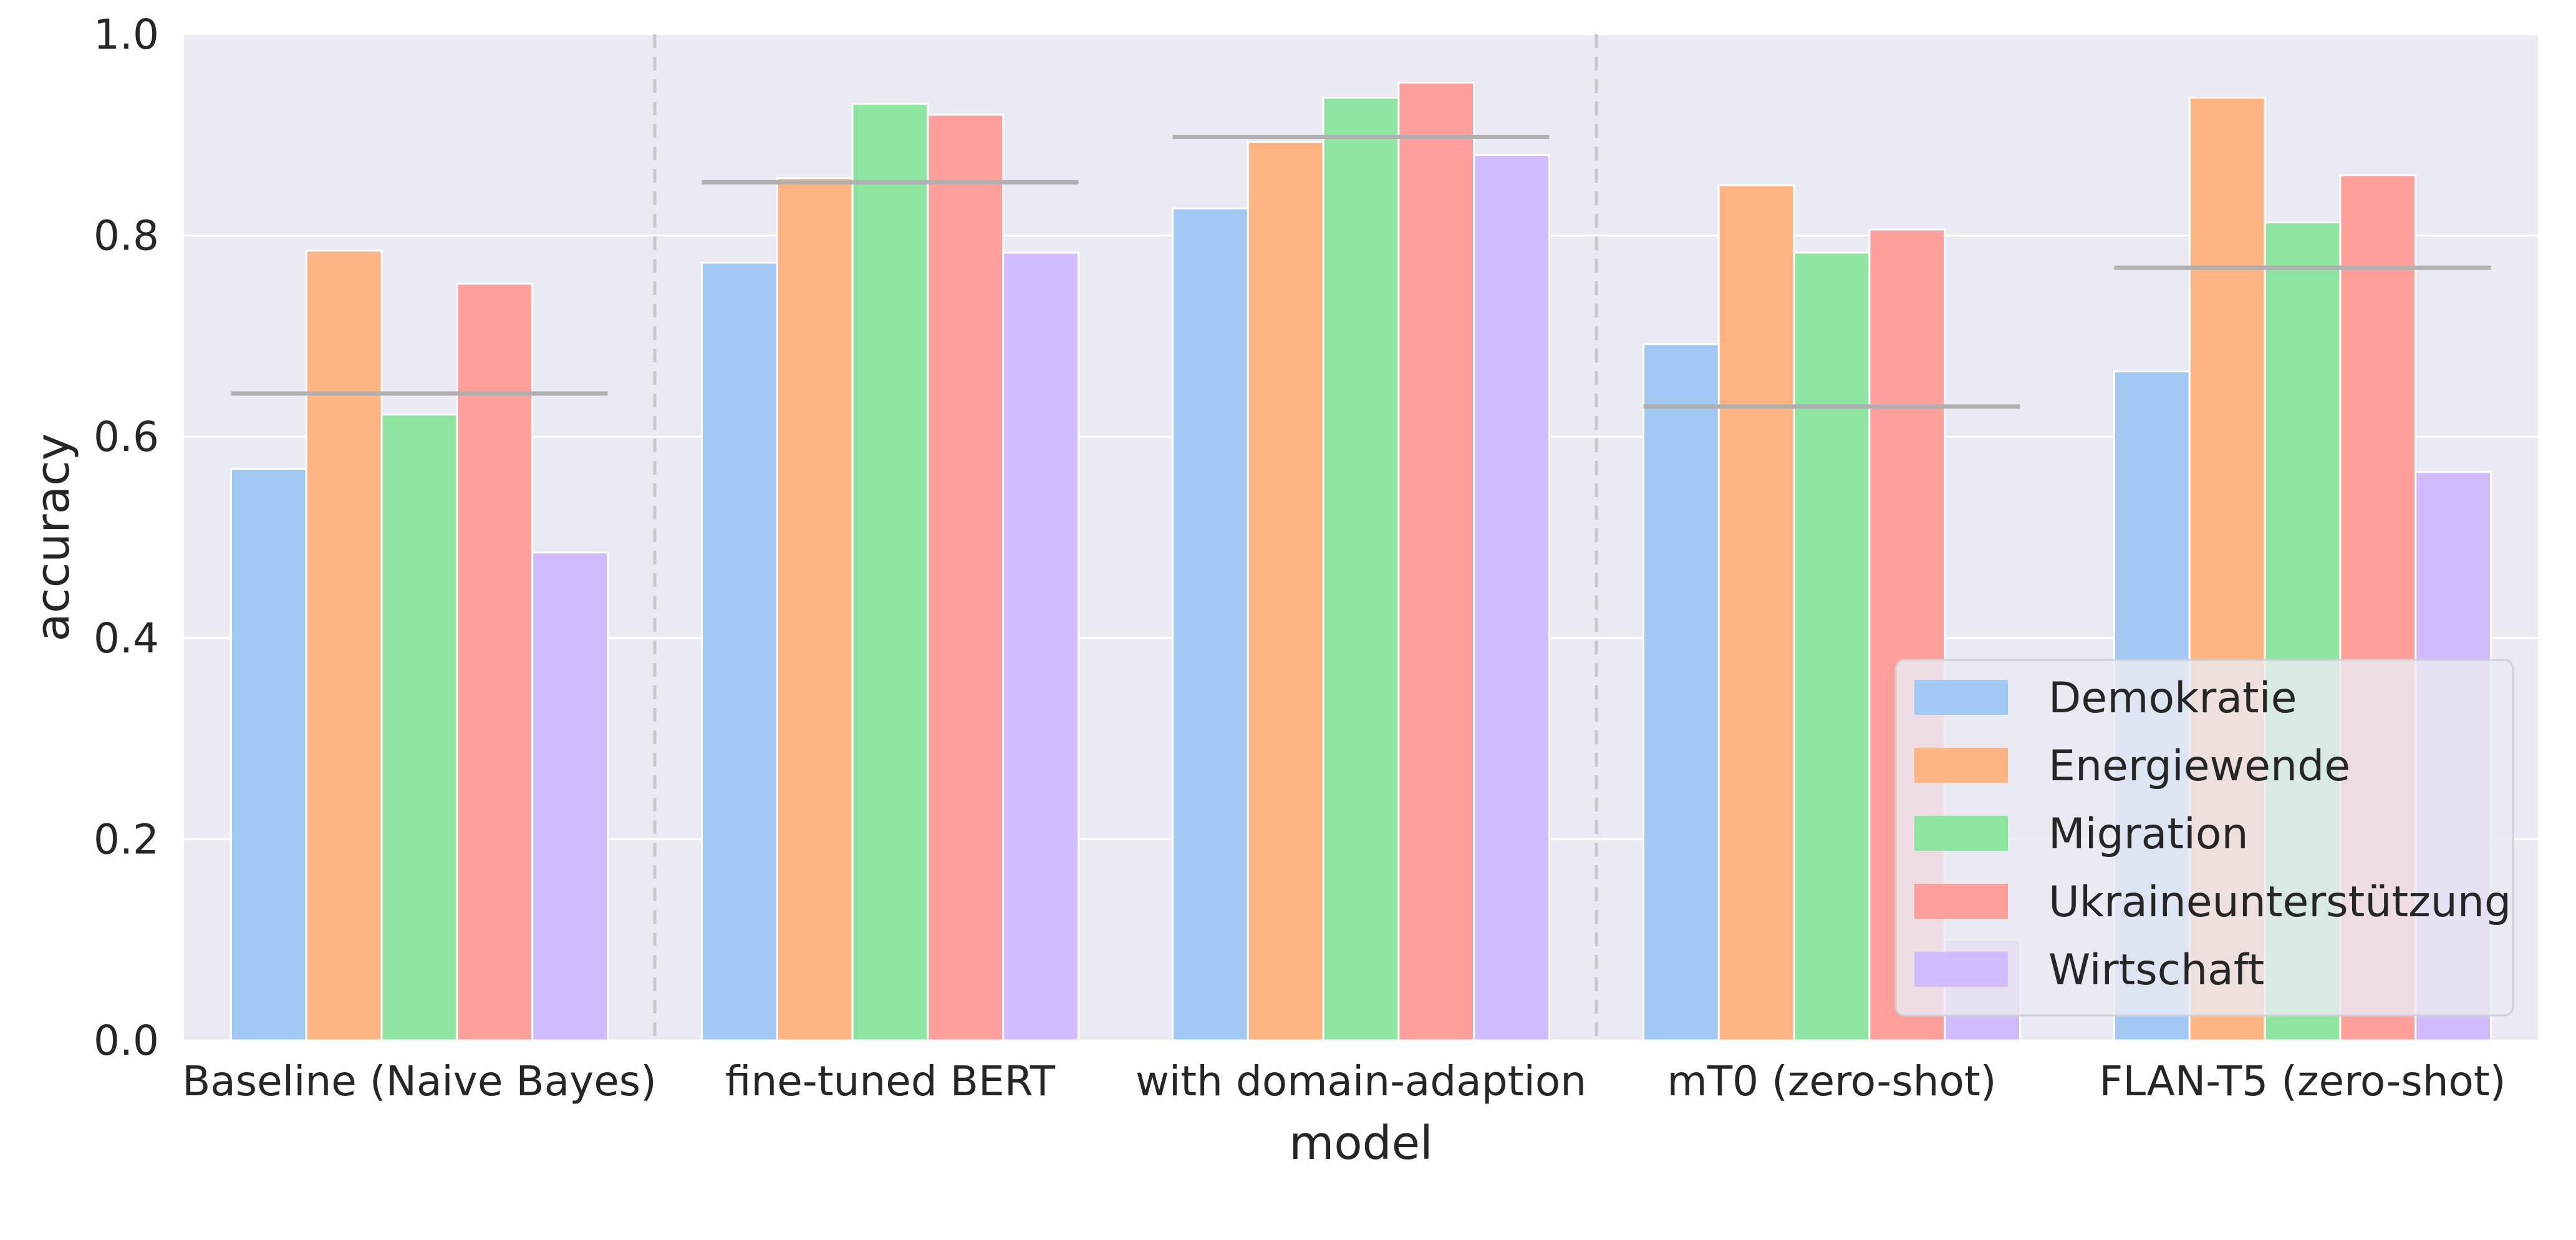 This screenshot has width=2576, height=1240. I want to click on y-tick-label: 0.8, so click(126, 236).